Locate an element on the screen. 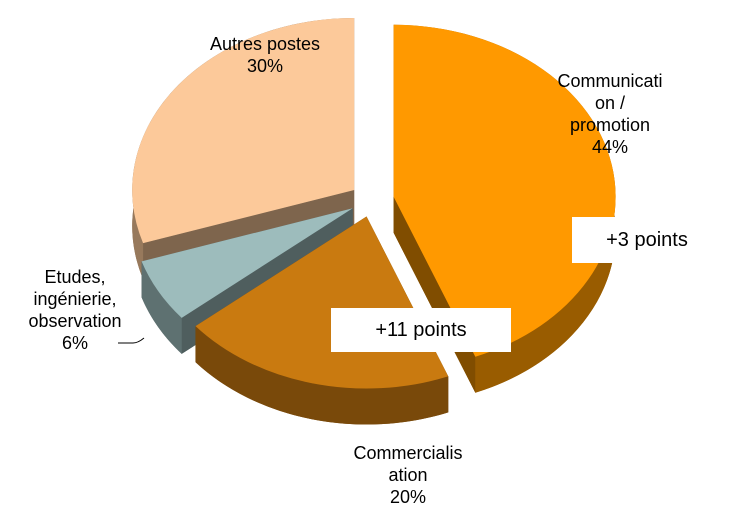 The width and height of the screenshot is (744, 520). slice-label: Autres postes 30% is located at coordinates (265, 55).